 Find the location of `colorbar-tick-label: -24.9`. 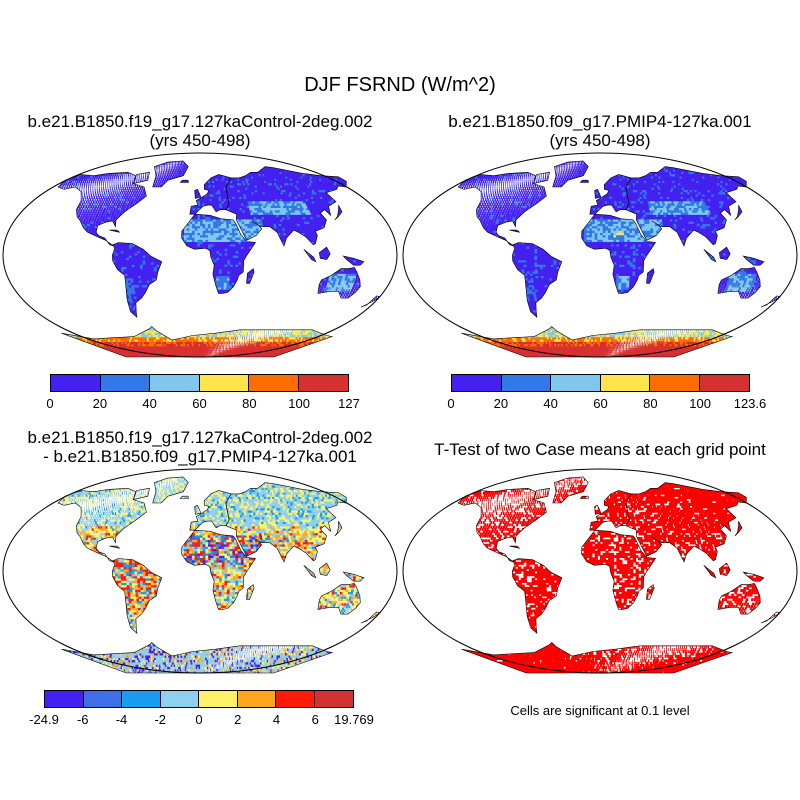

colorbar-tick-label: -24.9 is located at coordinates (44, 719).